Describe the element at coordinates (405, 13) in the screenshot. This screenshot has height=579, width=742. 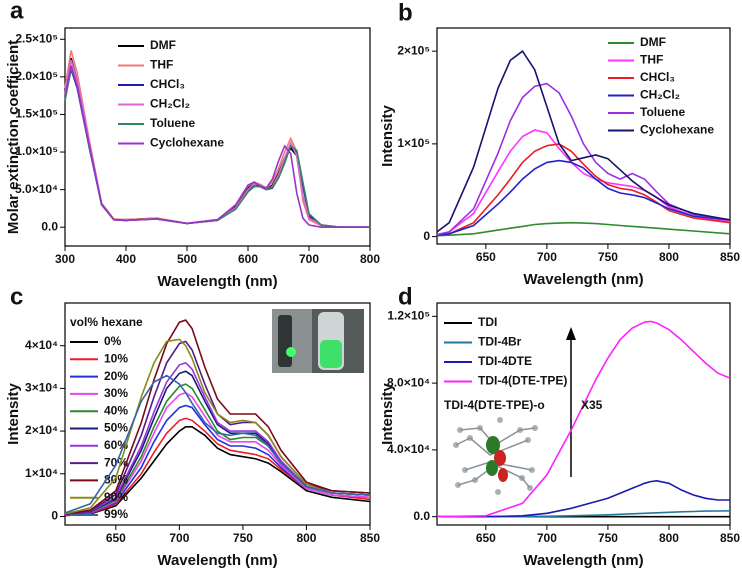
I see `panel-label: b` at that location.